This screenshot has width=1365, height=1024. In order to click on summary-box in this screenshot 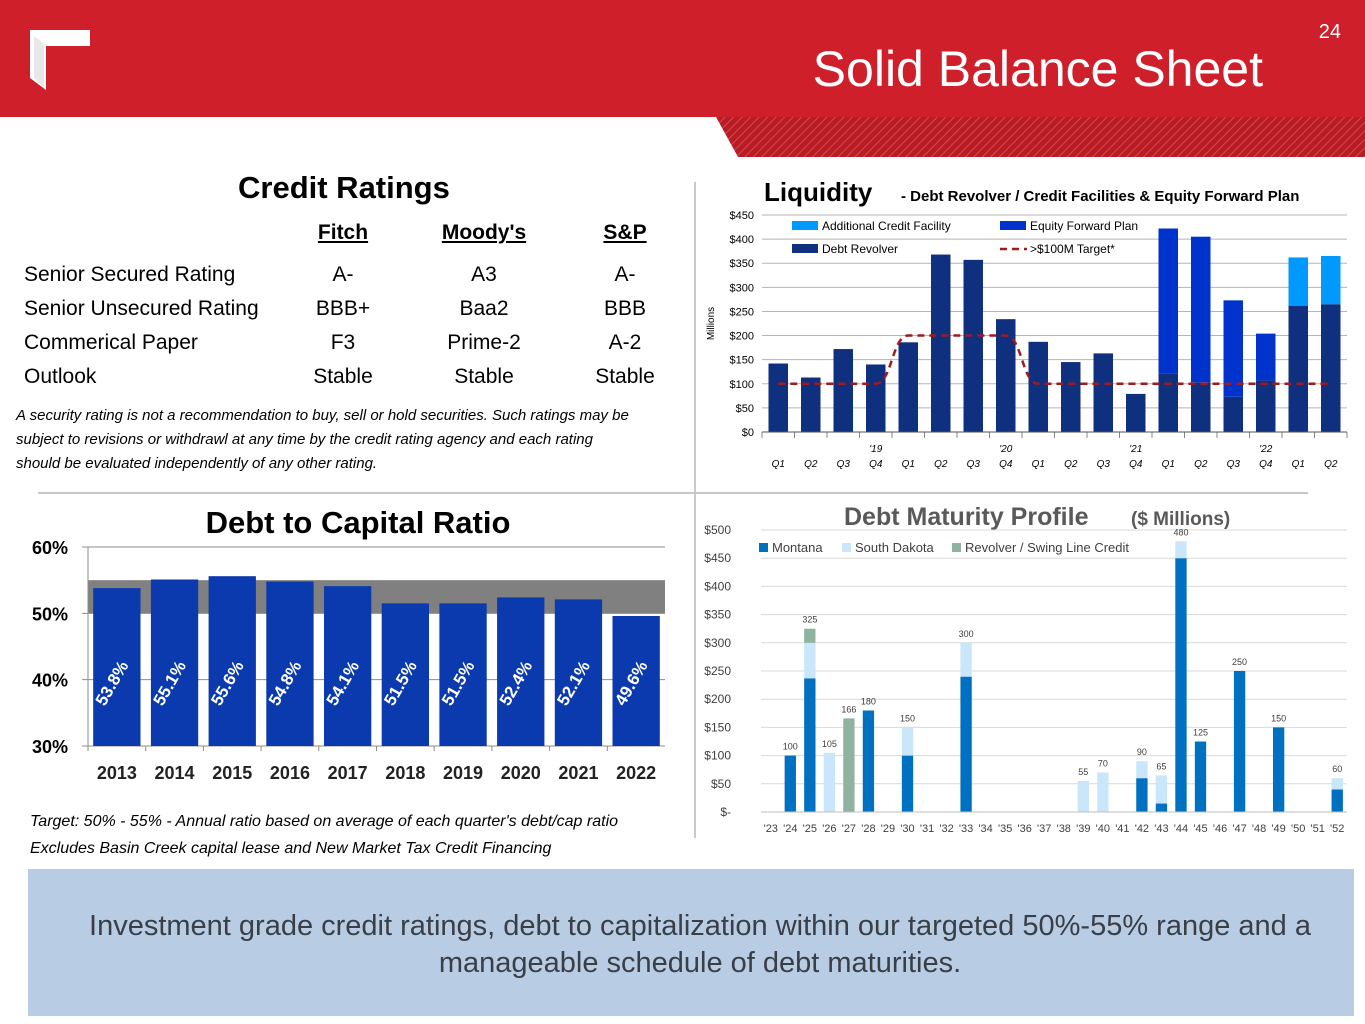, I will do `click(691, 942)`.